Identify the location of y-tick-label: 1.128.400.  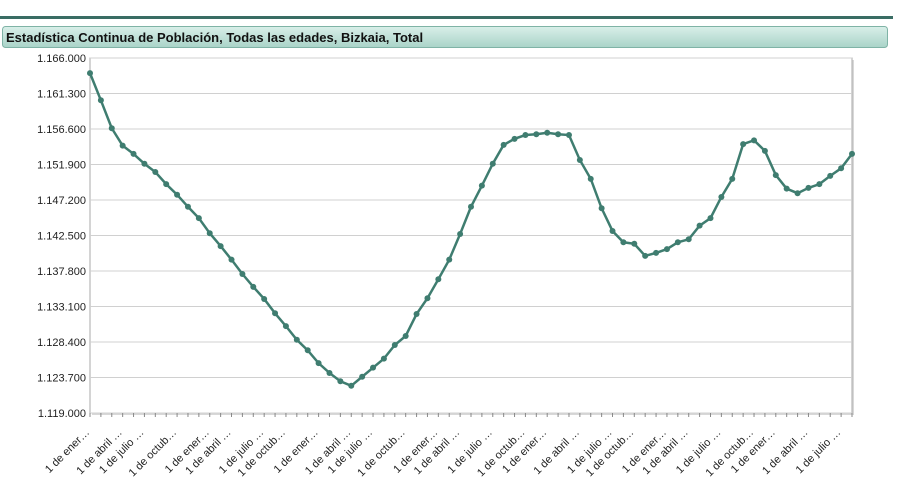
(61, 343).